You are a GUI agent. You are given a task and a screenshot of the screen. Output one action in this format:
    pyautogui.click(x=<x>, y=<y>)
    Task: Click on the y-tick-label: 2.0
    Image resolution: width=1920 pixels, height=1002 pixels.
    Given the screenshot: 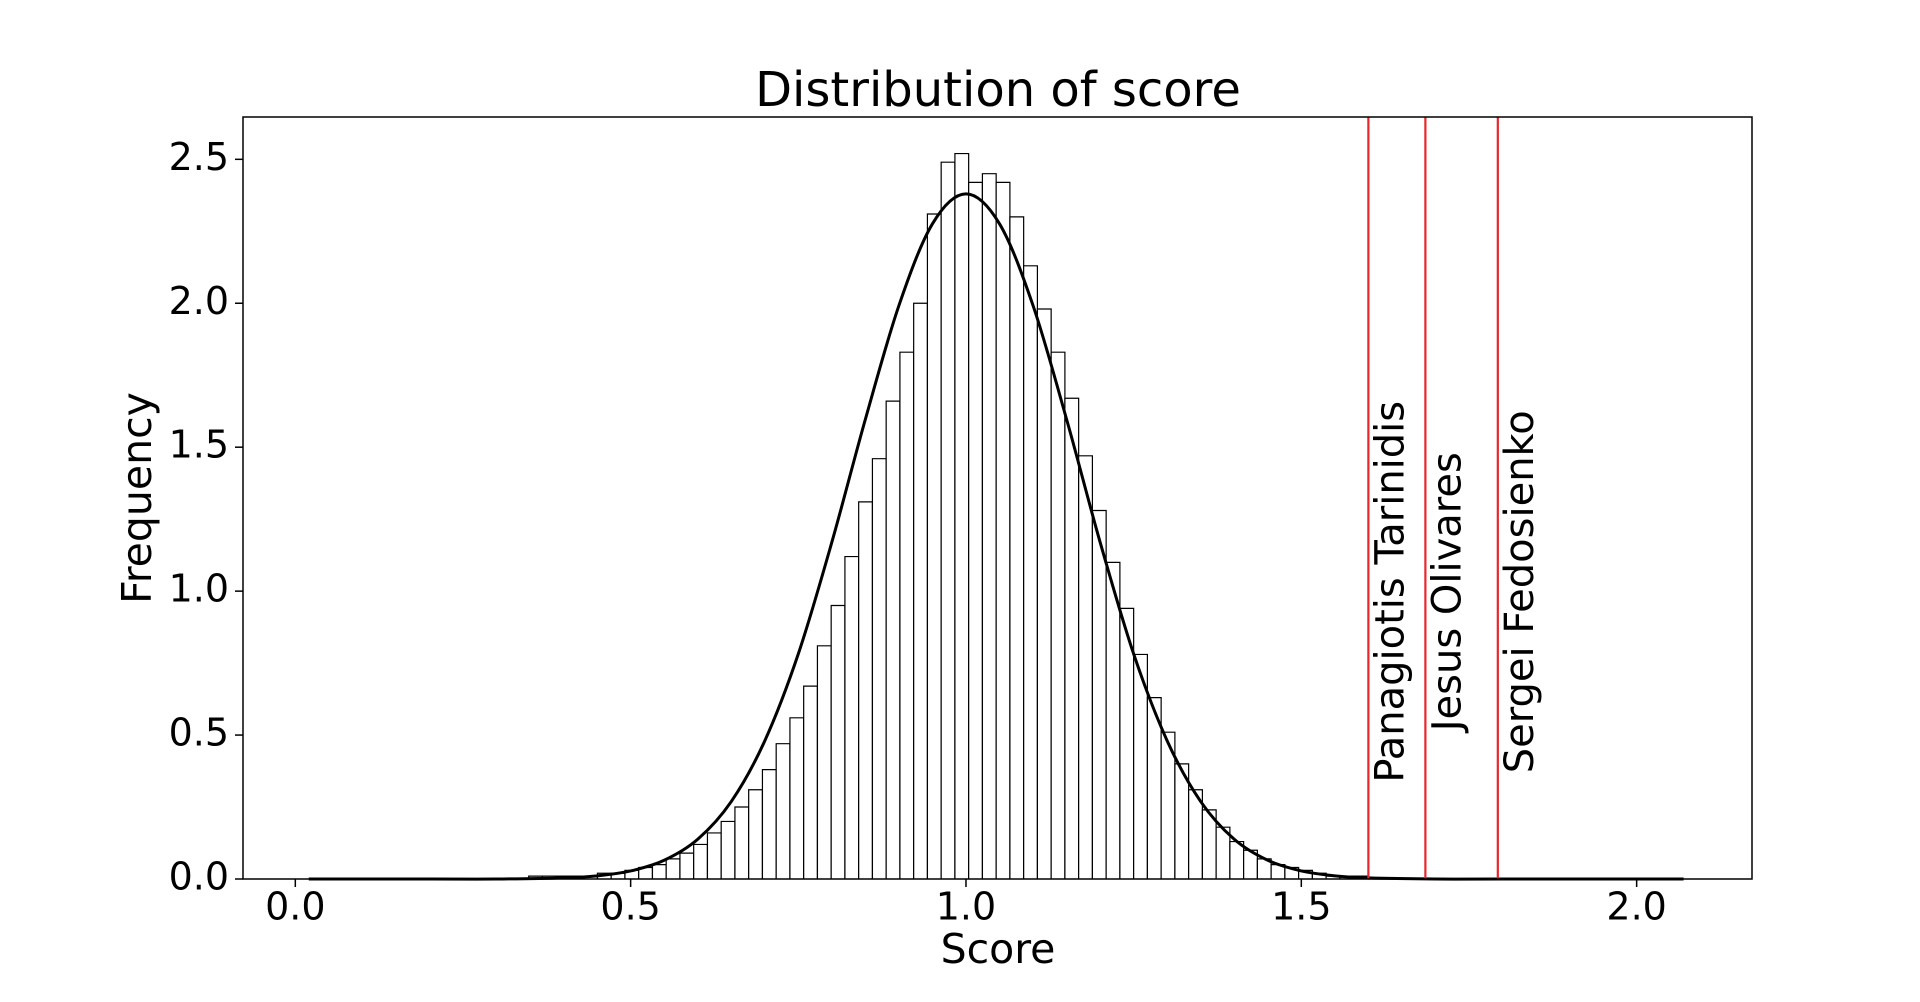 What is the action you would take?
    pyautogui.click(x=199, y=301)
    